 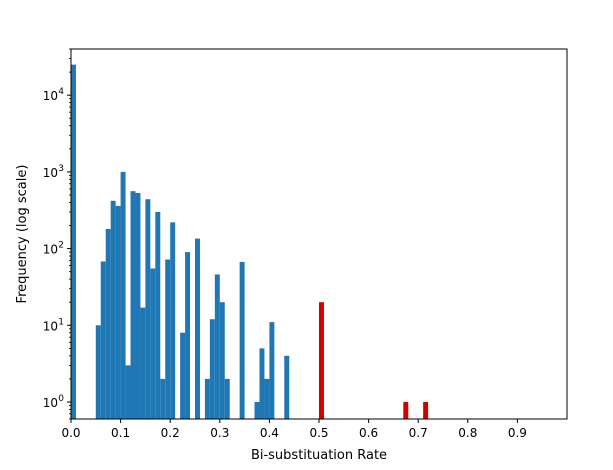 What do you see at coordinates (318, 433) in the screenshot?
I see `x-tick-label: 0.5` at bounding box center [318, 433].